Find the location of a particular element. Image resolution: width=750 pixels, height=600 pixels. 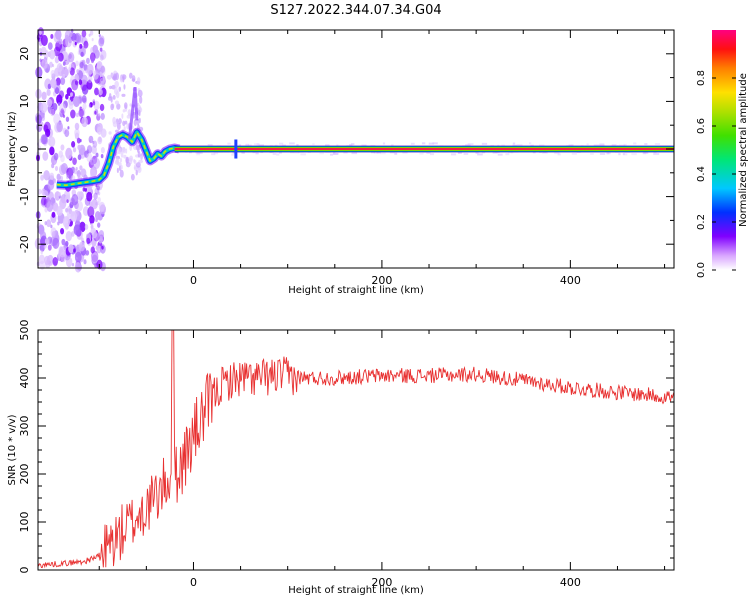

y-tick-label: 10 is located at coordinates (24, 101).